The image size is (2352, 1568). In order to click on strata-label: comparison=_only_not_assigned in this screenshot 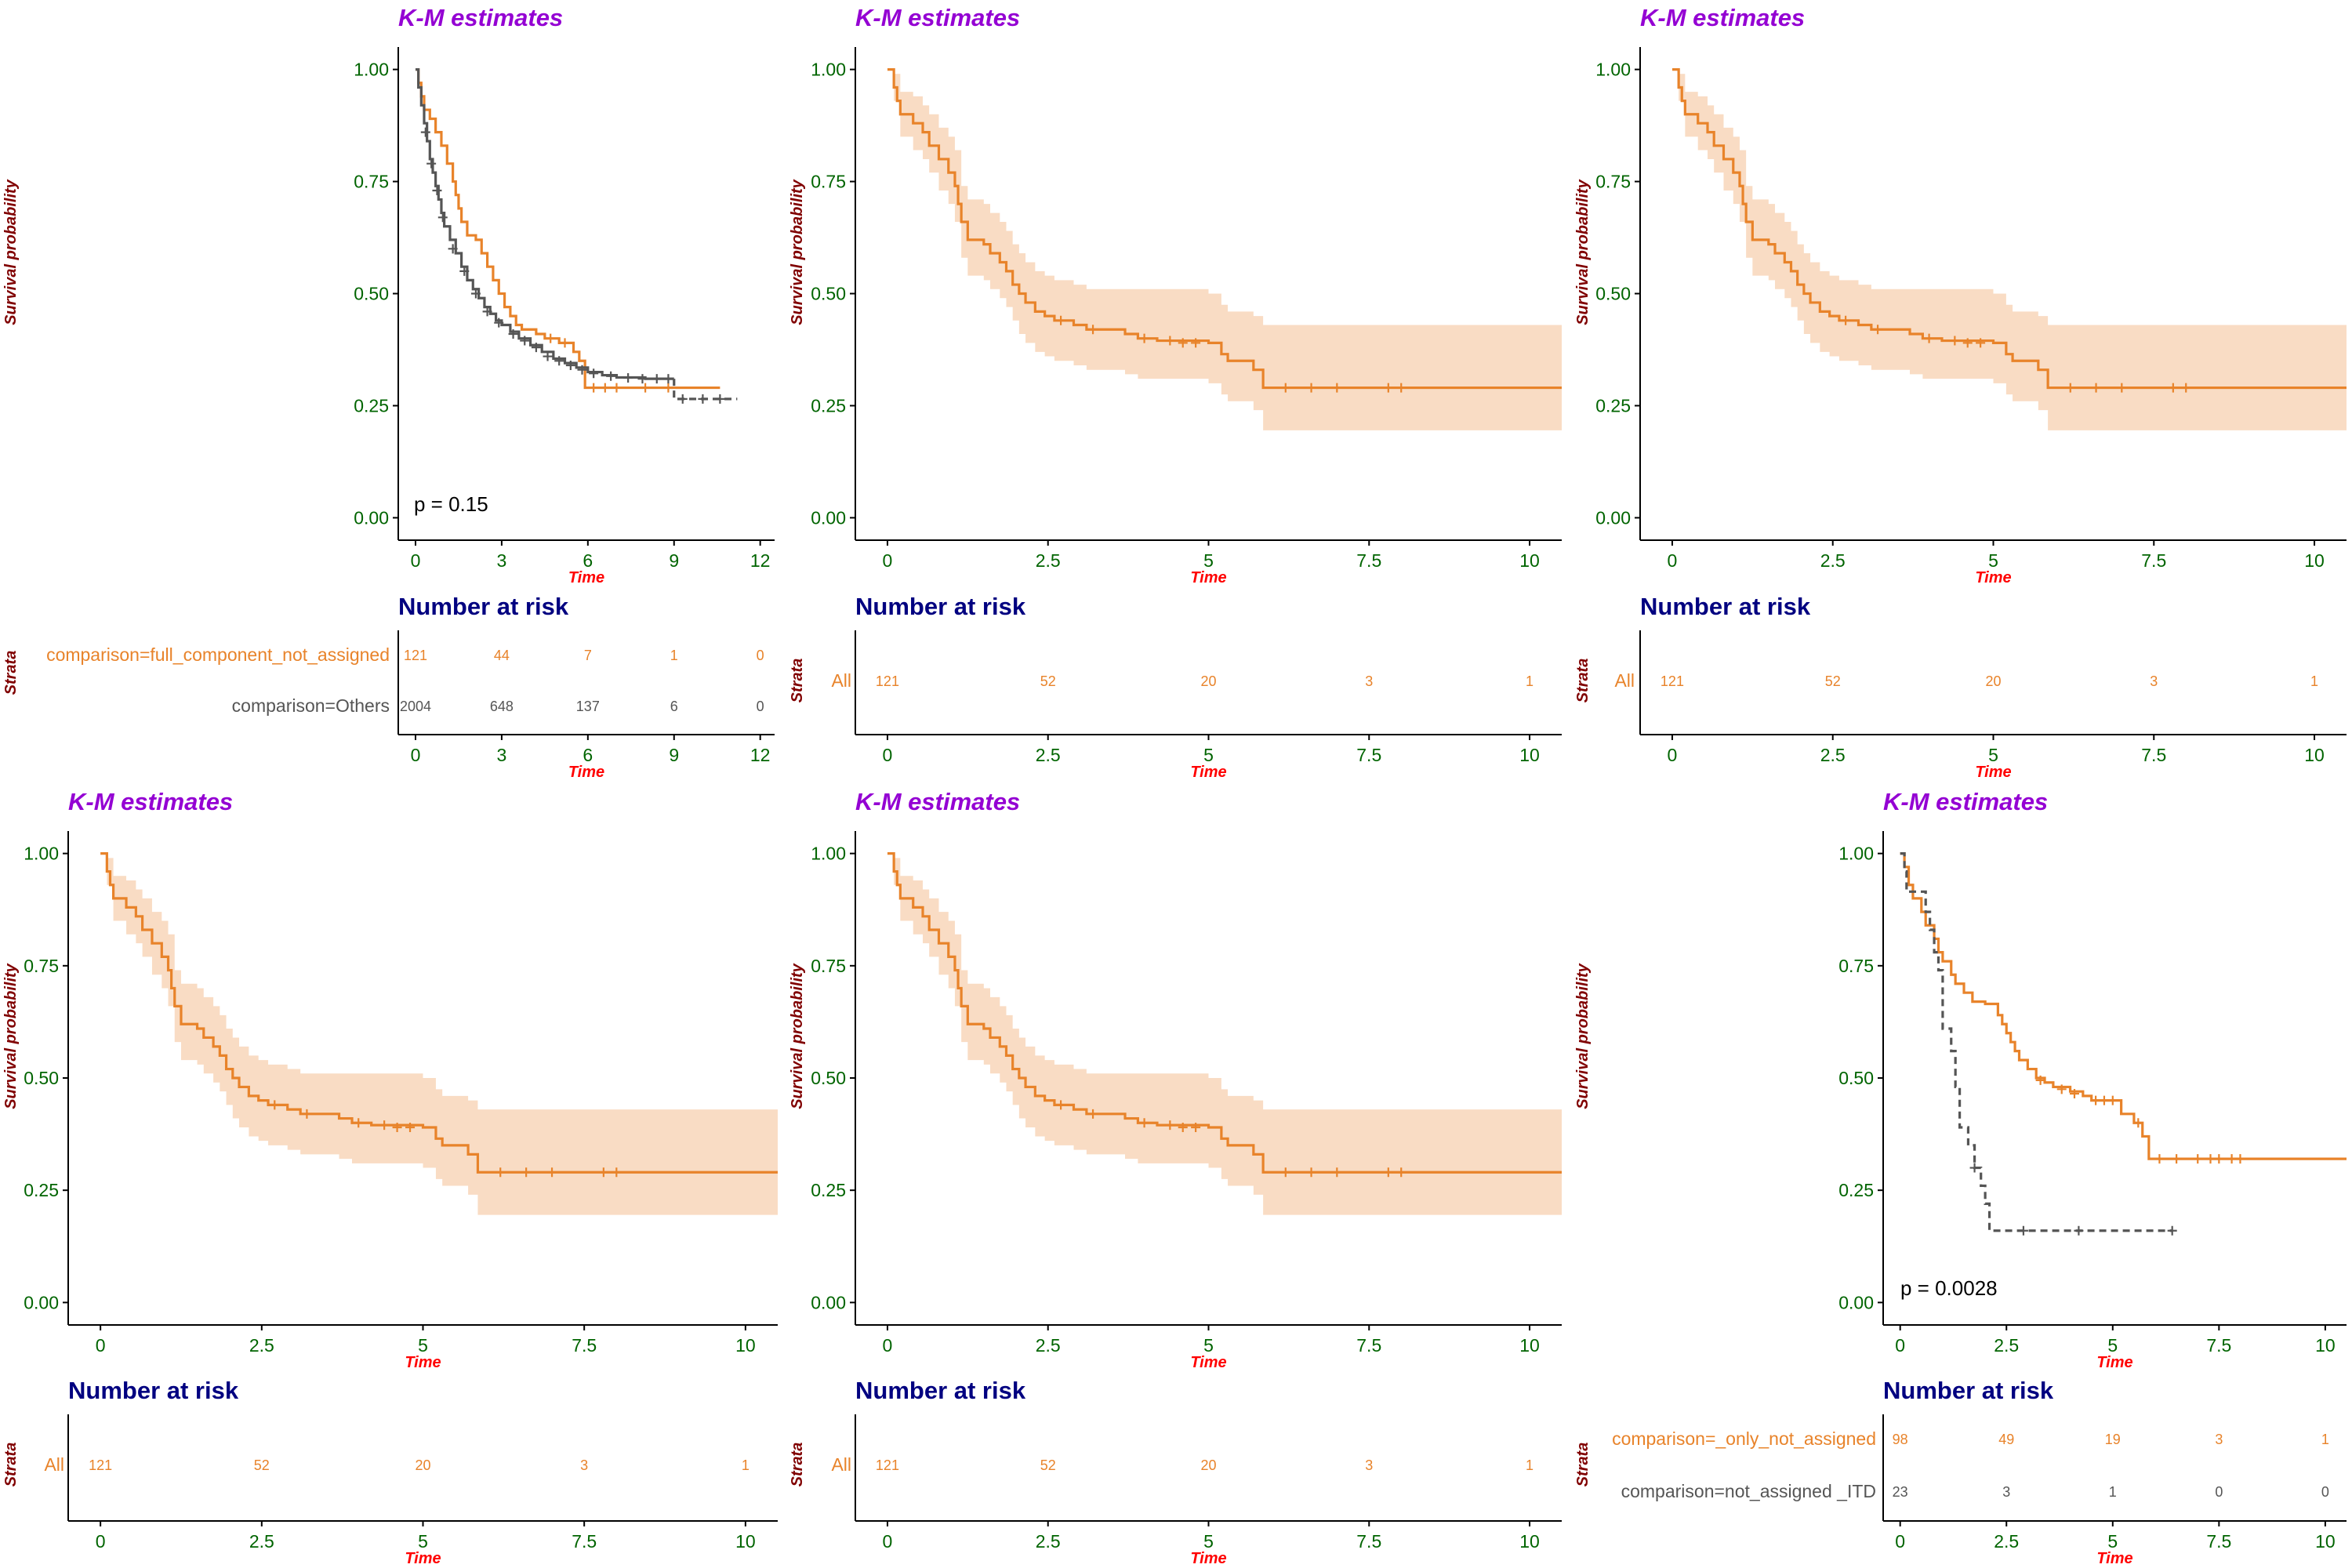, I will do `click(1744, 1438)`.